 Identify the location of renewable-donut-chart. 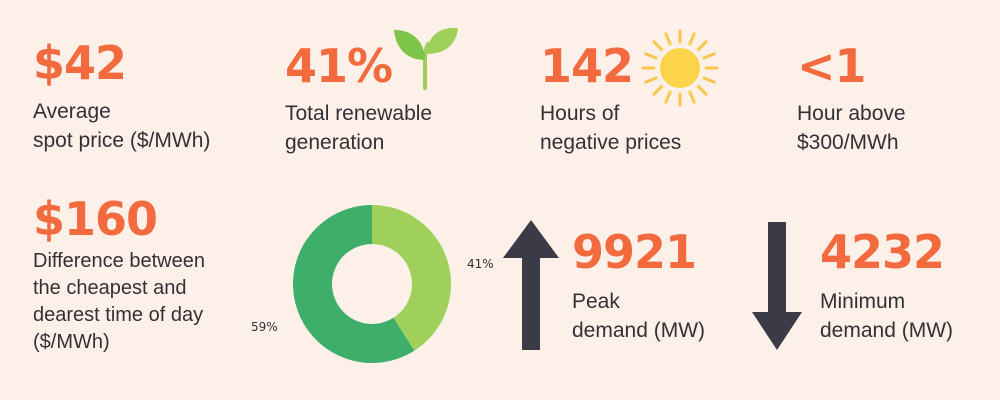
(372, 284).